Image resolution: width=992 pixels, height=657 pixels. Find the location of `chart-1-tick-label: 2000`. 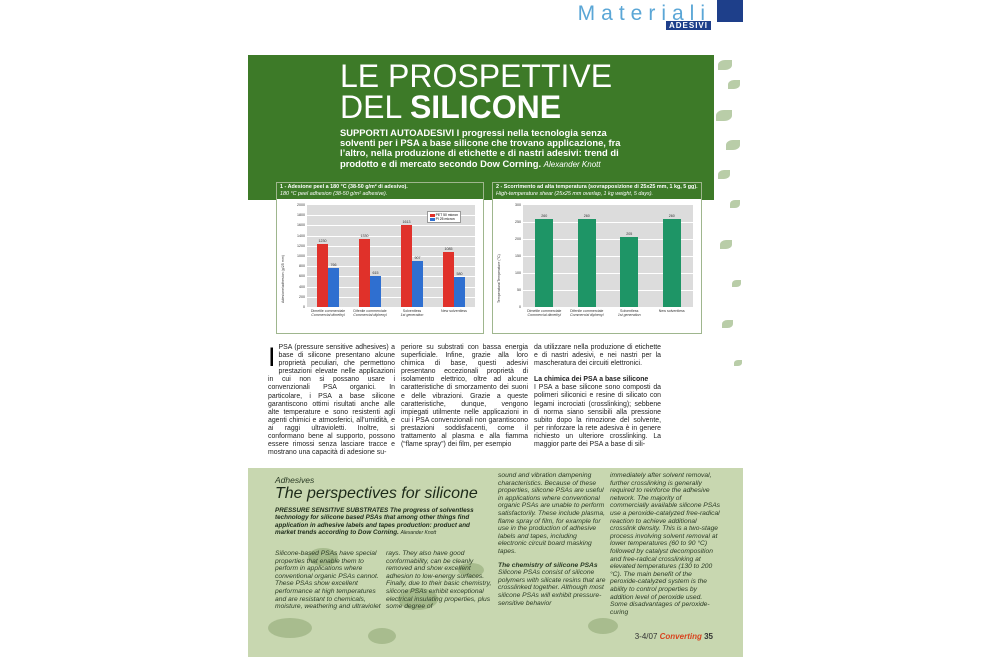

chart-1-tick-label: 2000 is located at coordinates (301, 205).